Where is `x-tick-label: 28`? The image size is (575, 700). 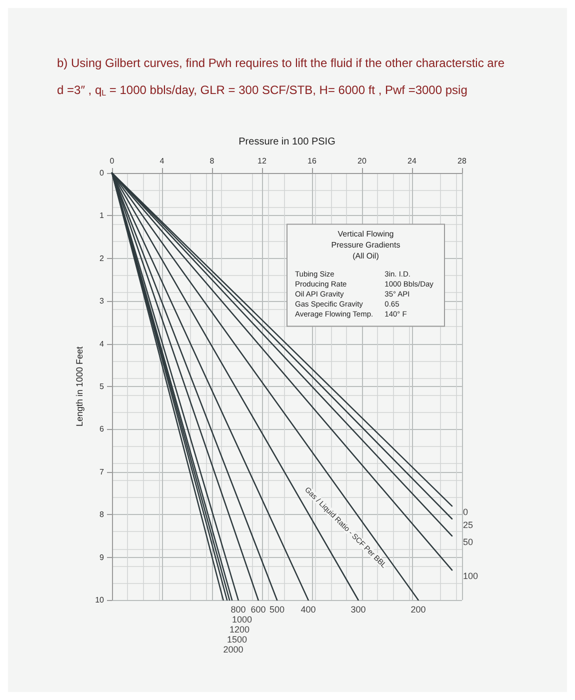 x-tick-label: 28 is located at coordinates (462, 161).